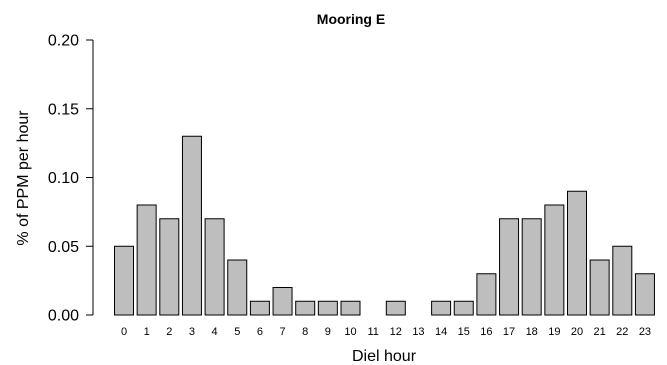 This screenshot has height=365, width=667. What do you see at coordinates (600, 332) in the screenshot?
I see `x-tick-label: 21` at bounding box center [600, 332].